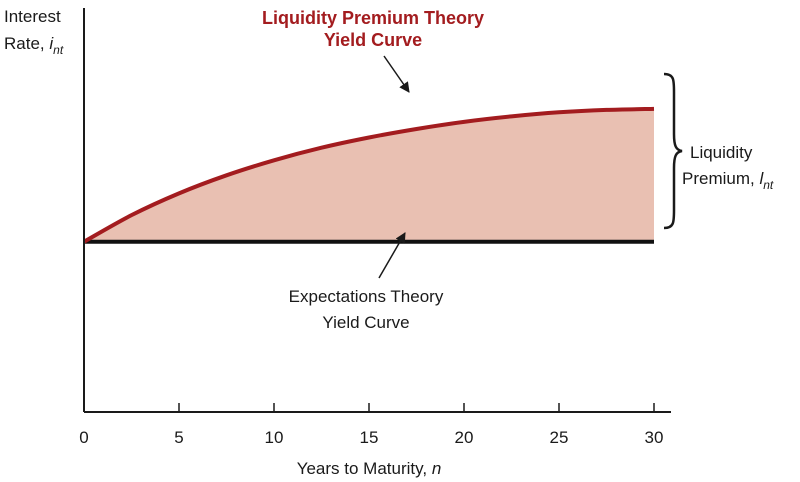 The image size is (800, 482). I want to click on y-axis-label-line2: Rate, int, so click(34, 45).